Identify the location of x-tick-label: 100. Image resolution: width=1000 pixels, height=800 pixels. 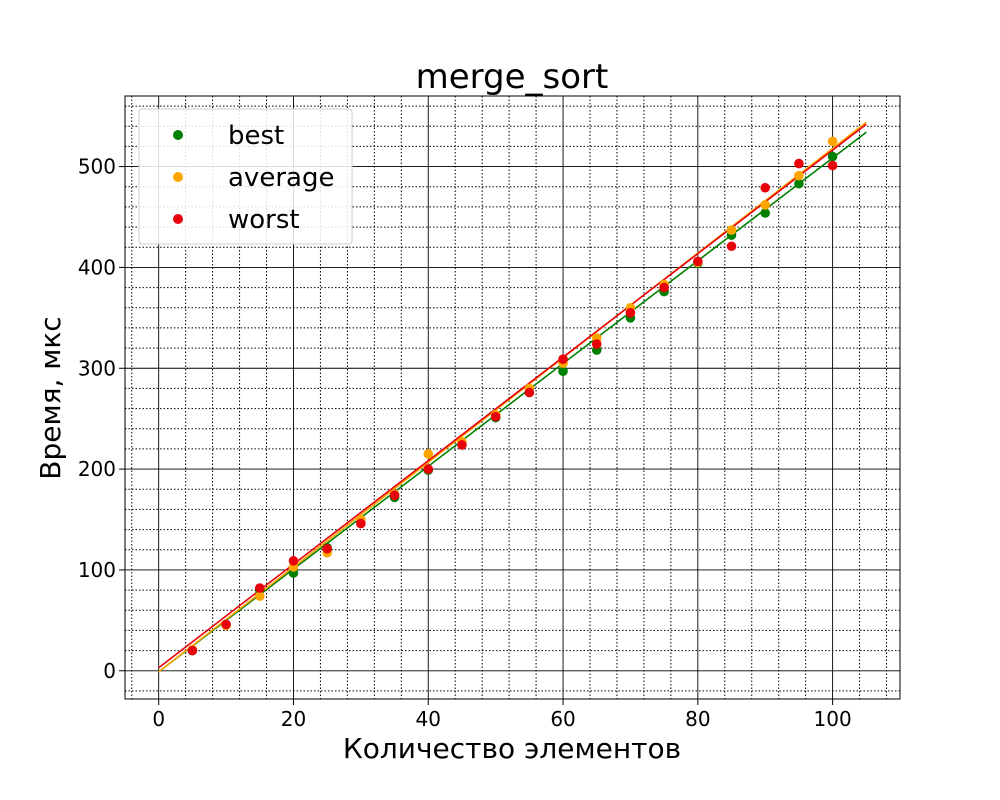
(833, 719).